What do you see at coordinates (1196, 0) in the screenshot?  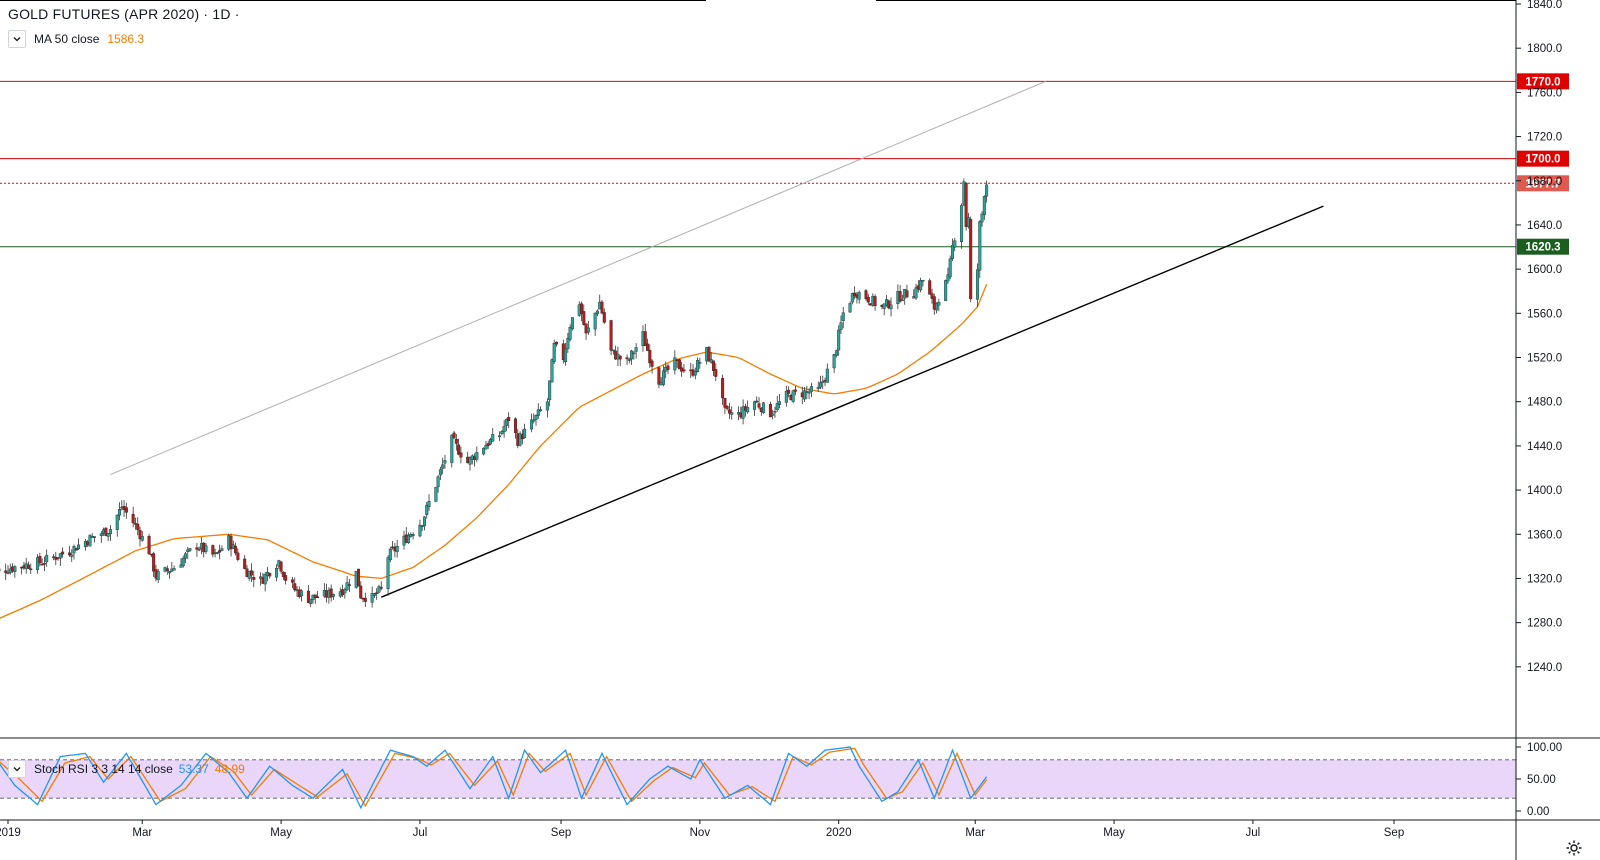 I see `top-border-right` at bounding box center [1196, 0].